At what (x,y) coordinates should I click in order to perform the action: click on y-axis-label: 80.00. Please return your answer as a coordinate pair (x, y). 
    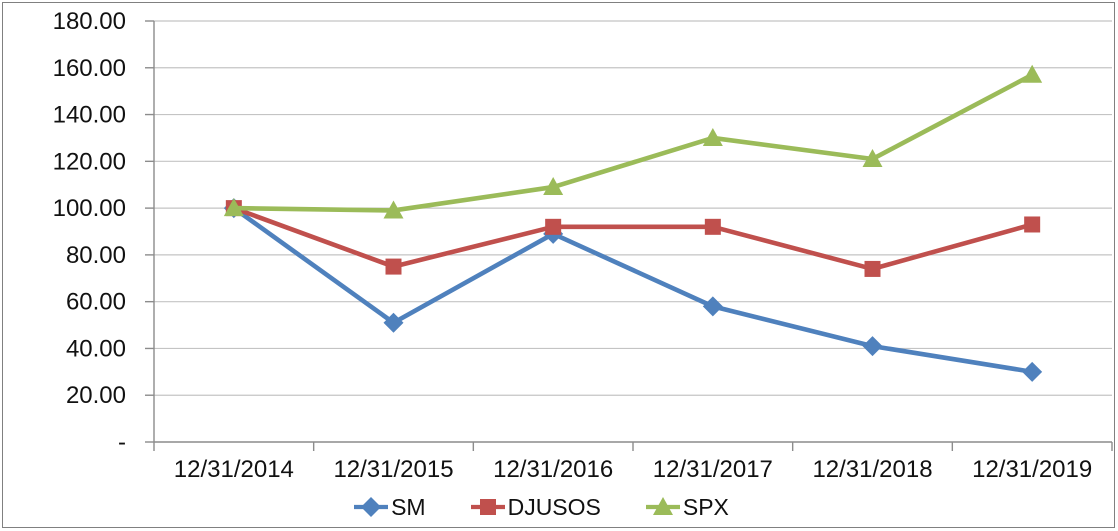
    Looking at the image, I should click on (96, 255).